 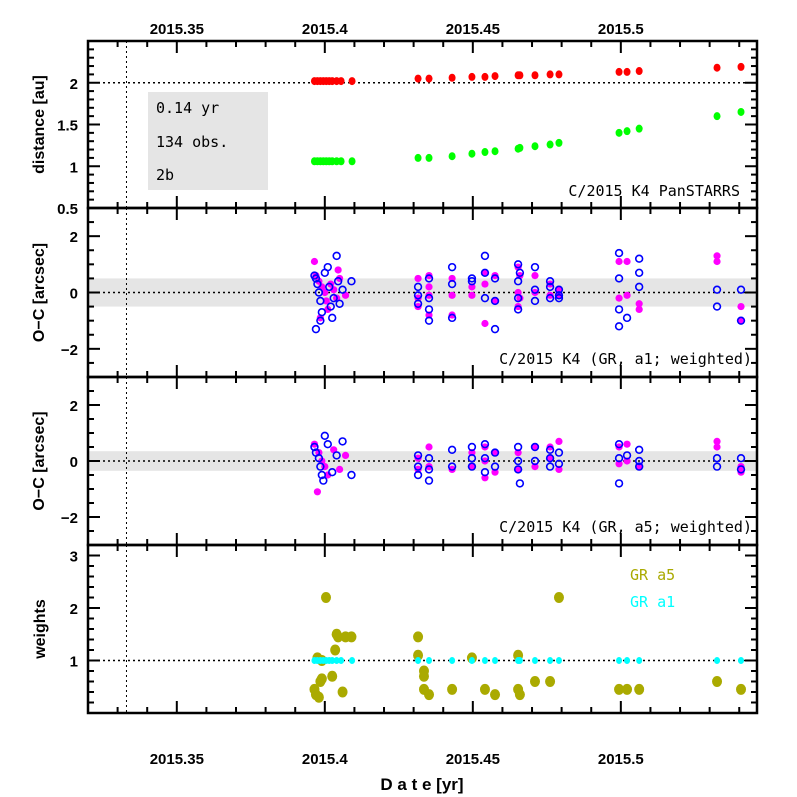 What do you see at coordinates (40, 629) in the screenshot?
I see `y-axis-label: weights` at bounding box center [40, 629].